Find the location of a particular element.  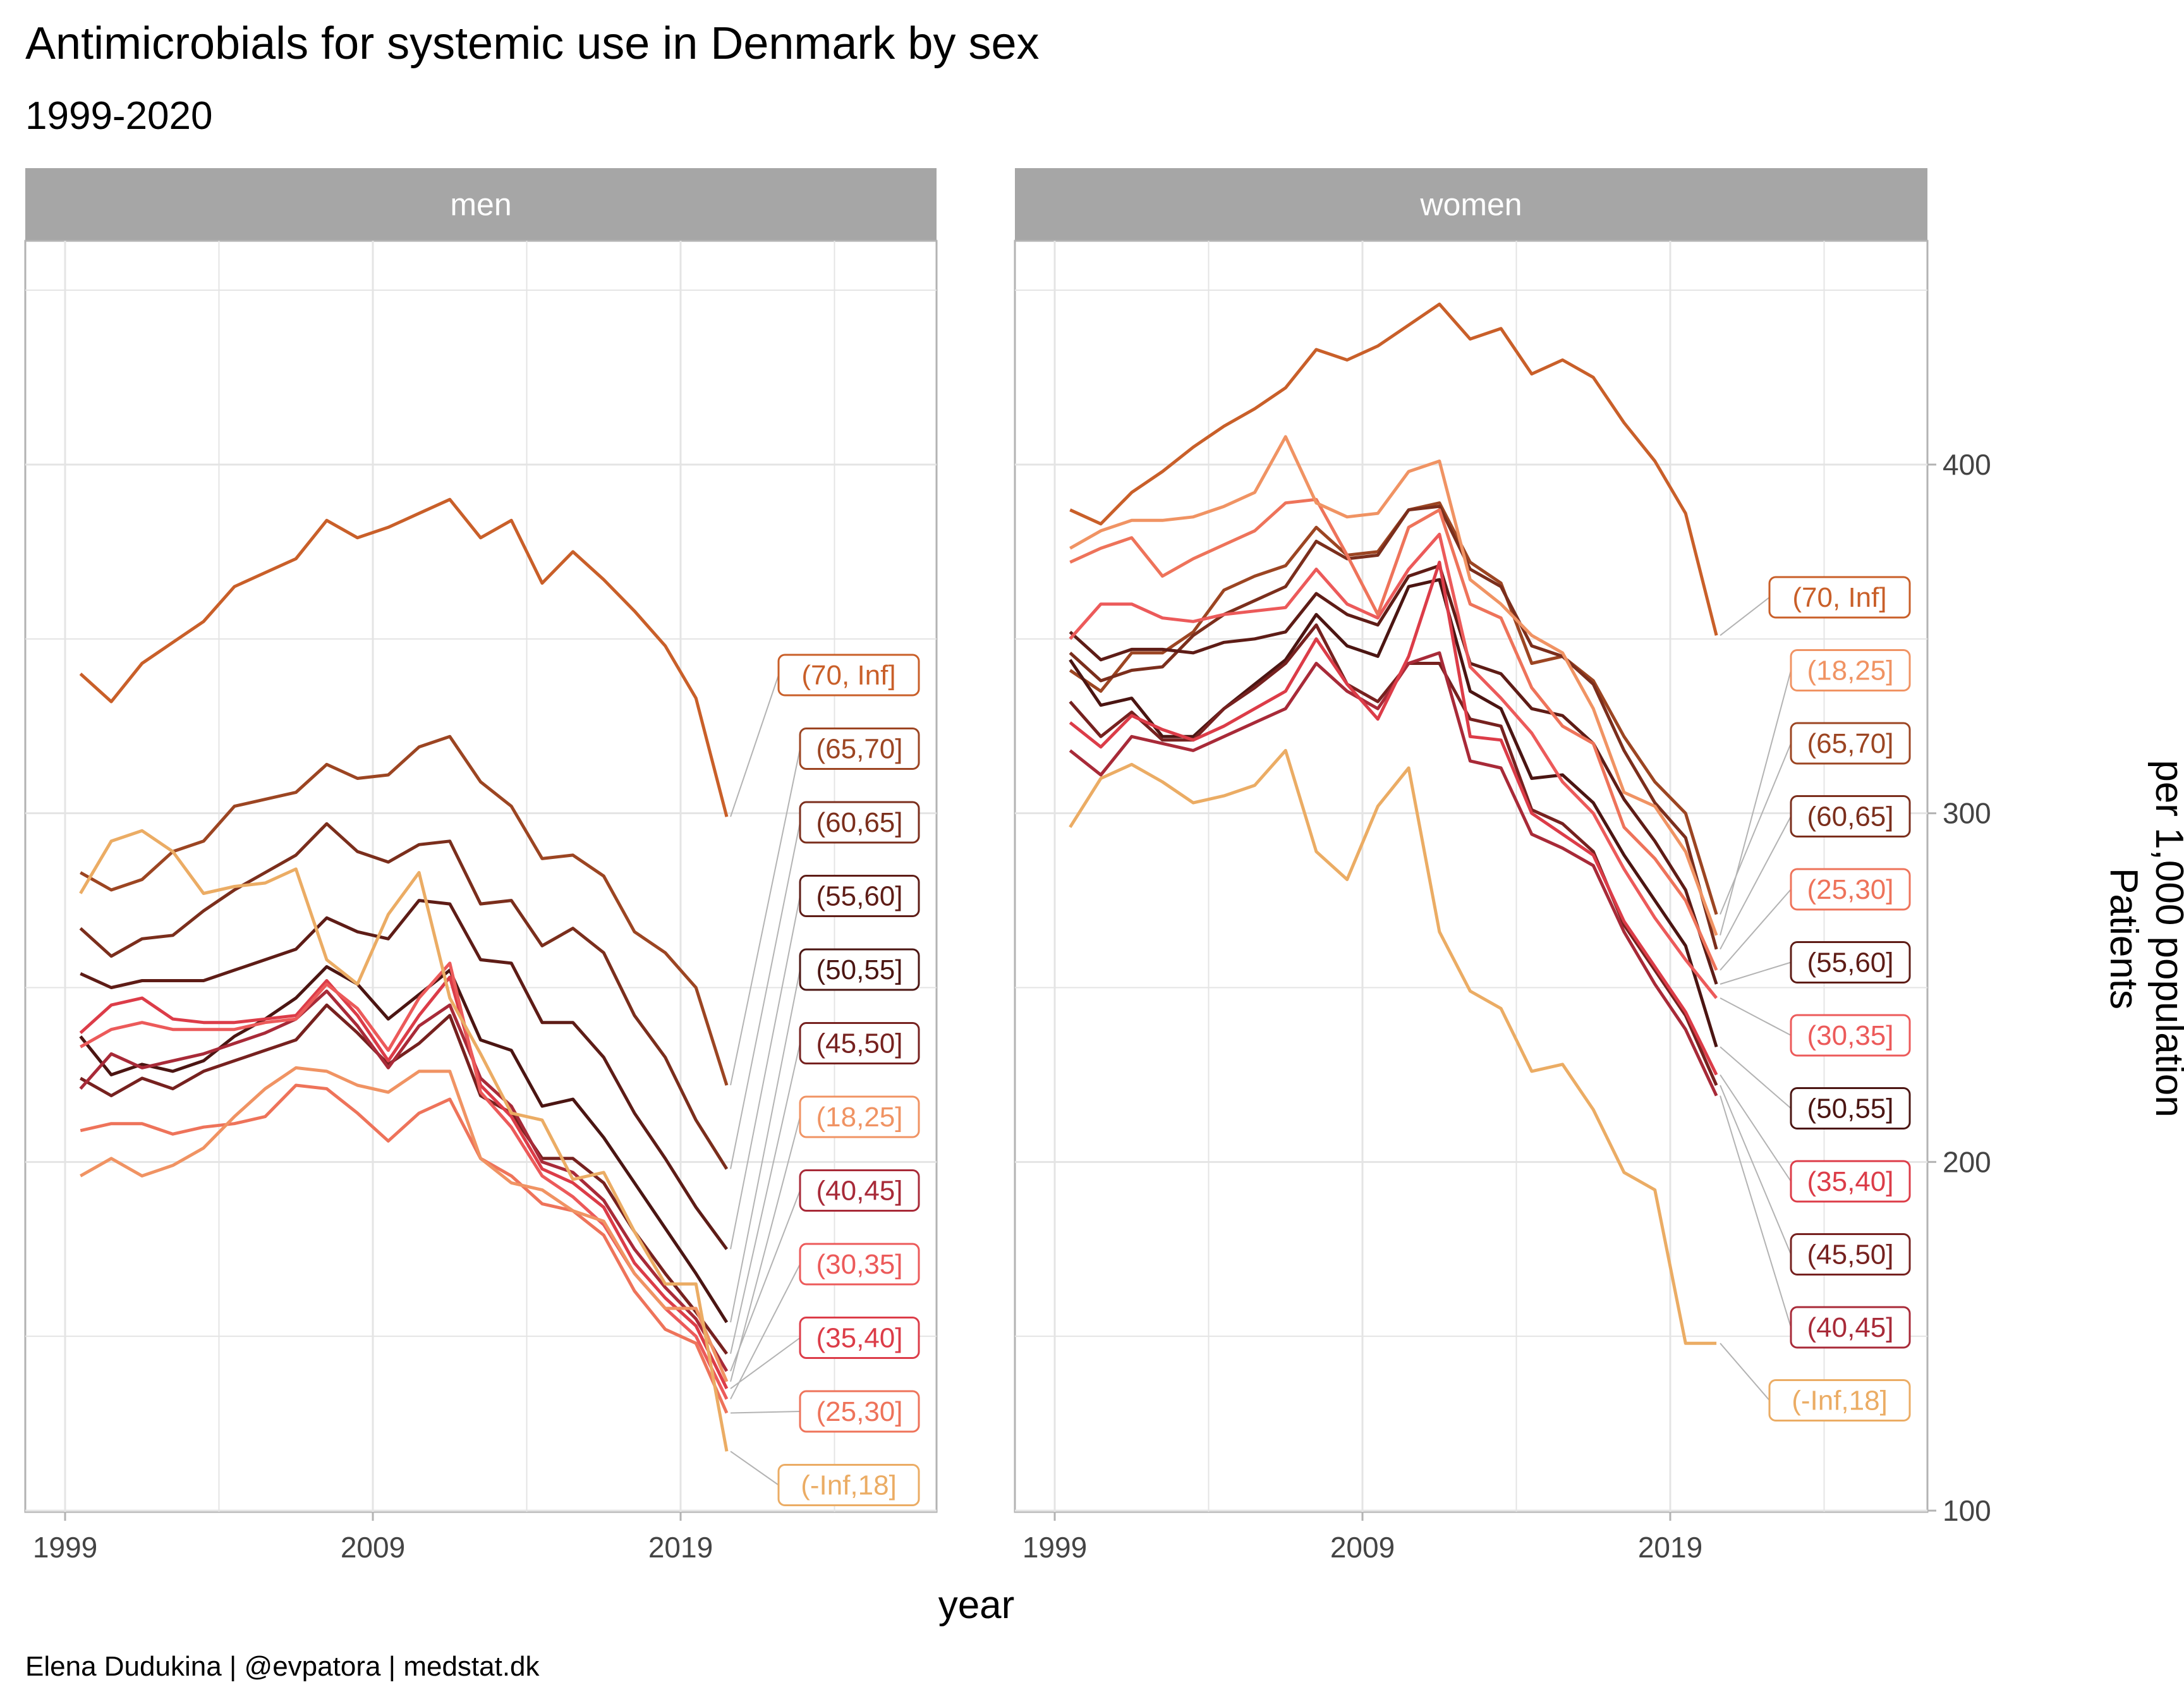

y-tick-label: 400 is located at coordinates (1967, 464).